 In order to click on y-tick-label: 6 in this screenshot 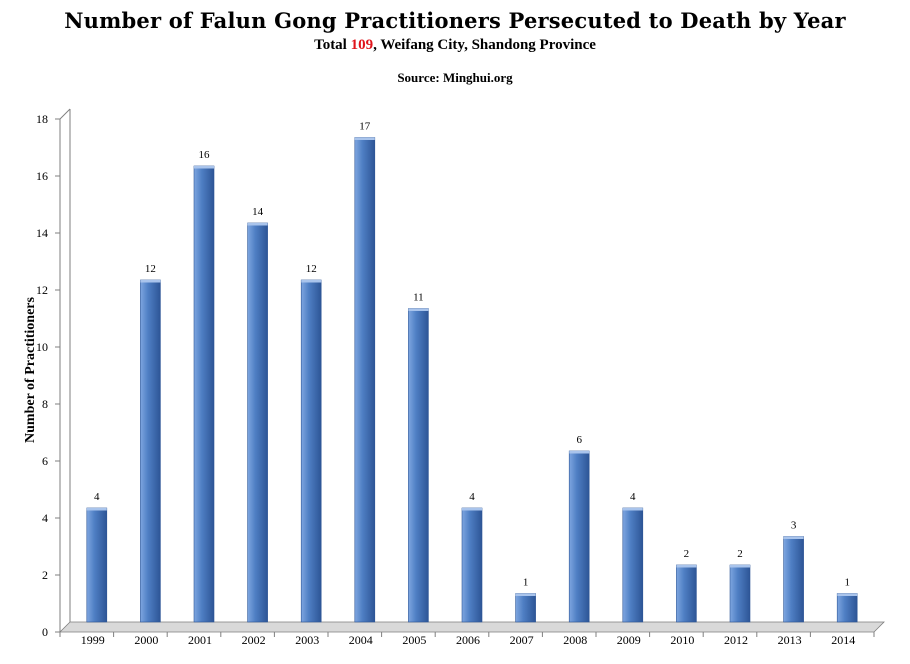, I will do `click(45, 461)`.